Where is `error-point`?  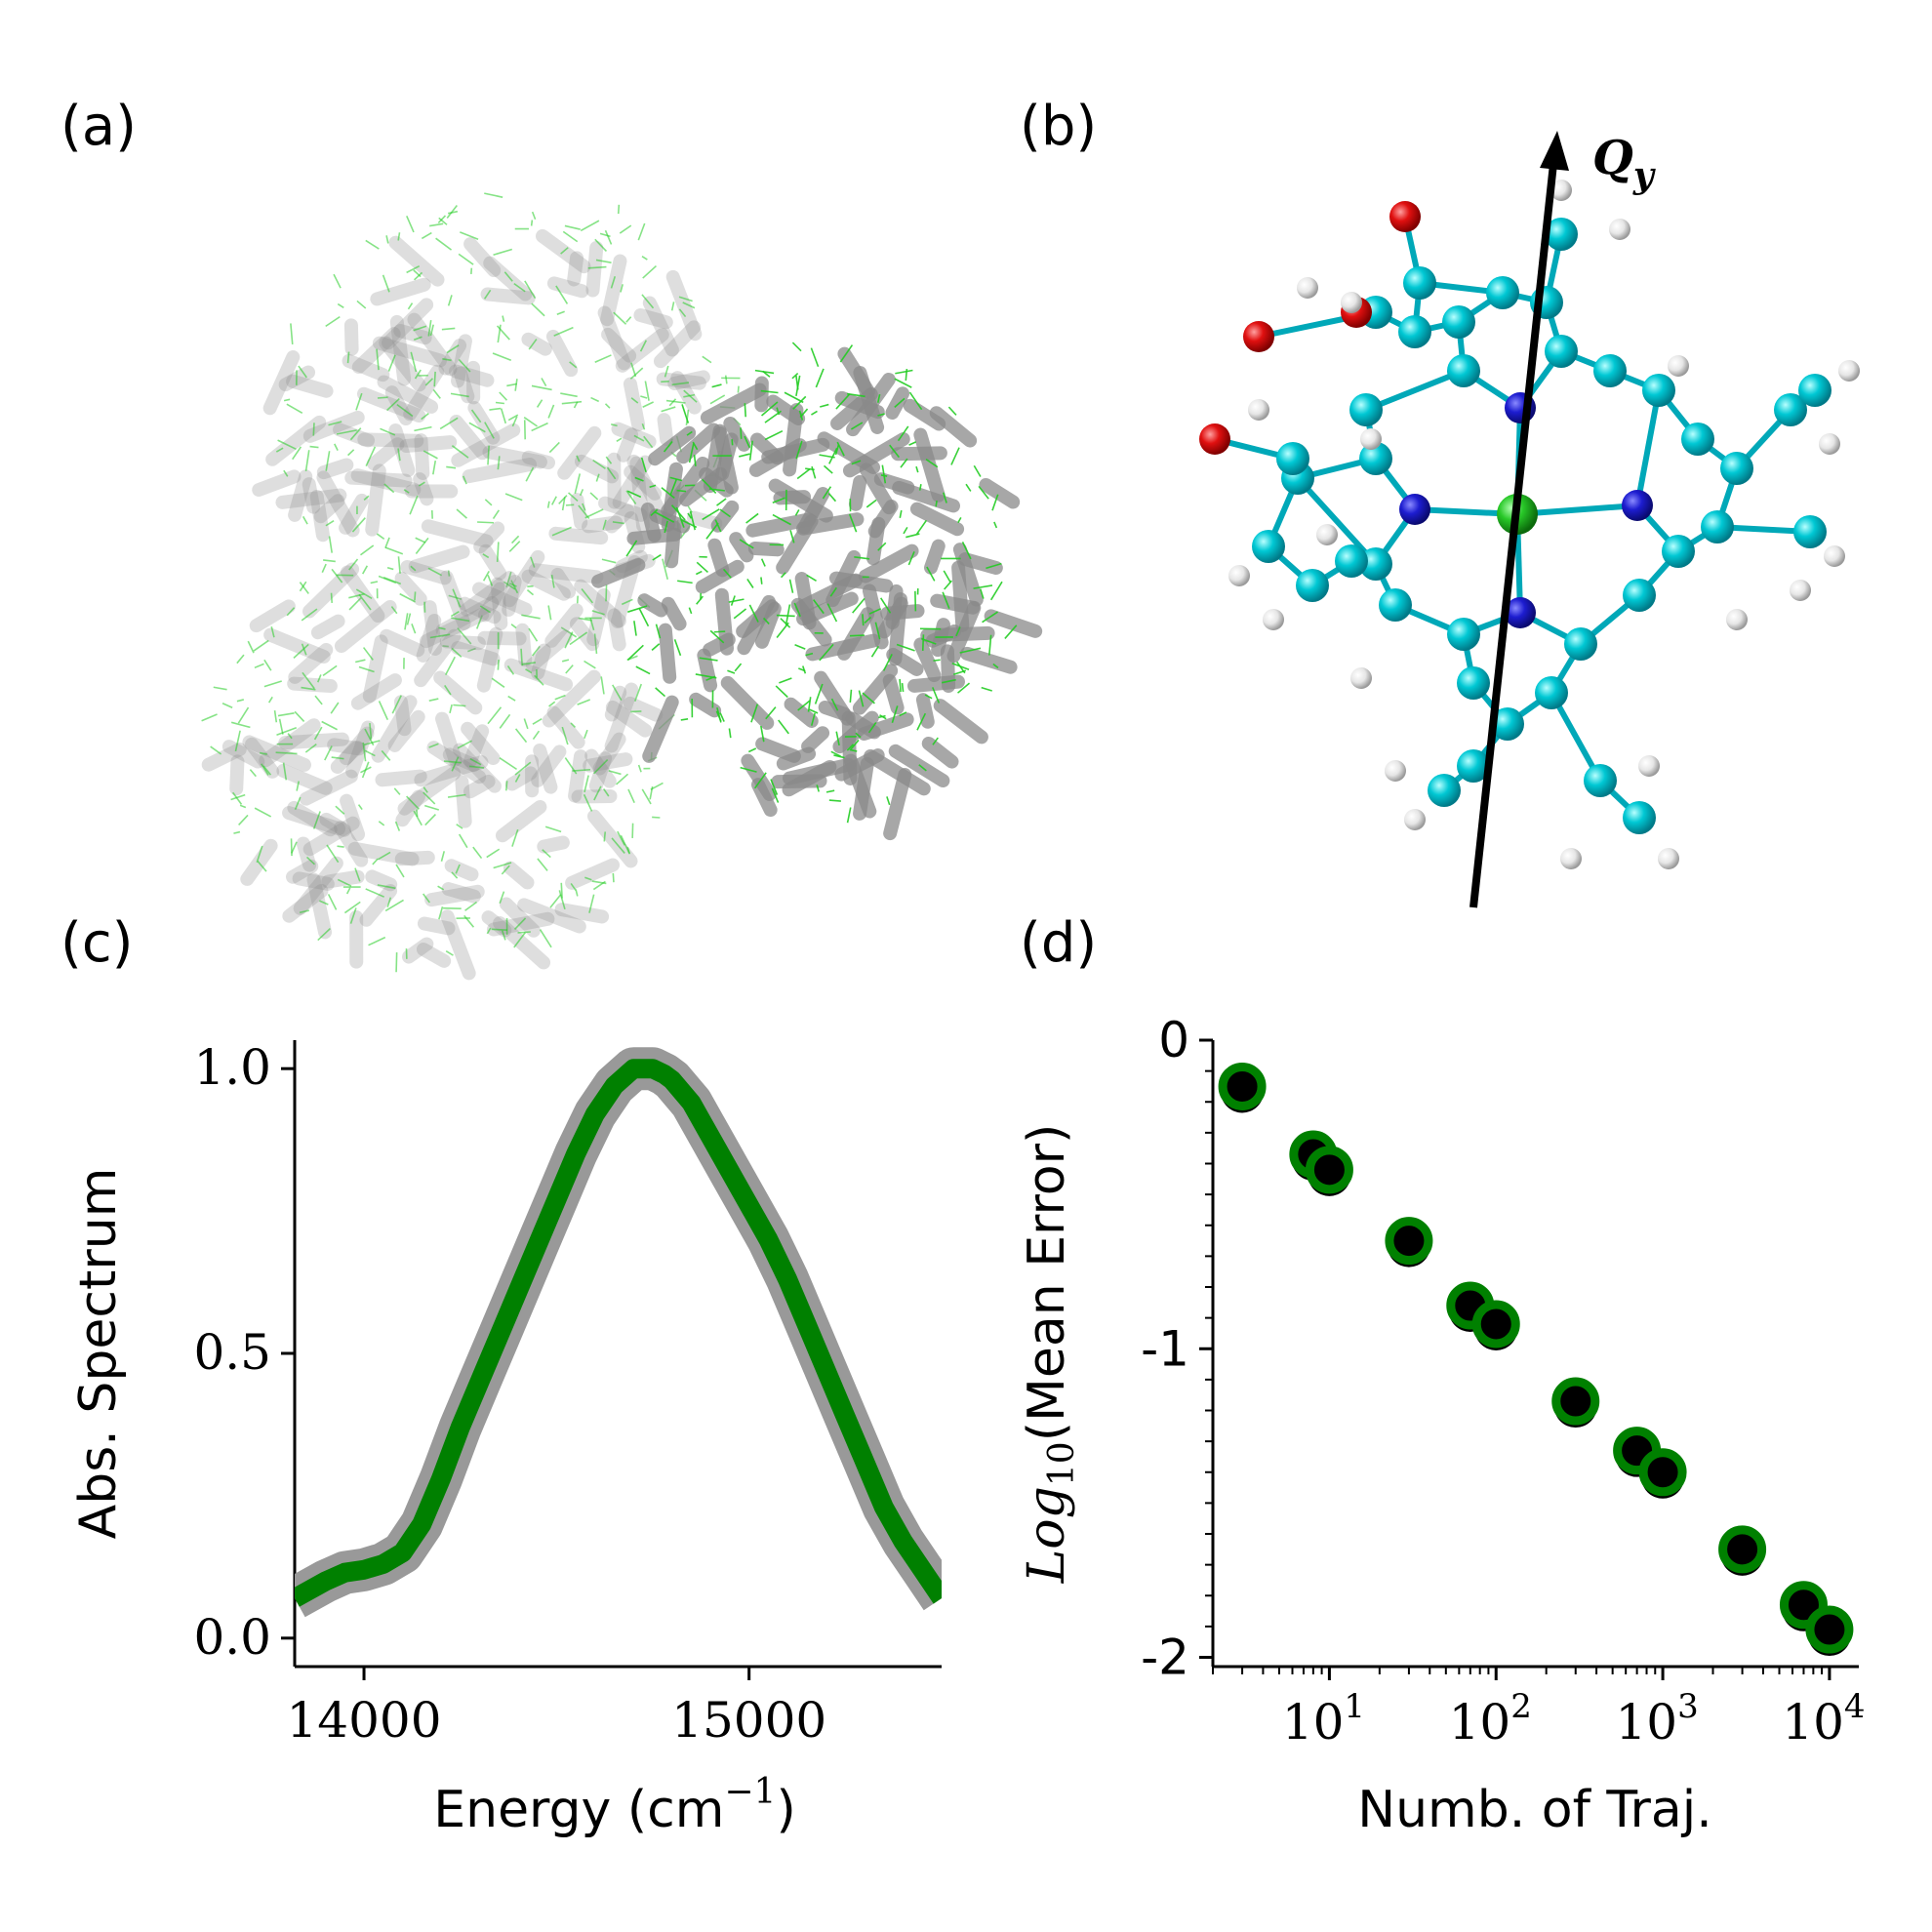
error-point is located at coordinates (1662, 1472).